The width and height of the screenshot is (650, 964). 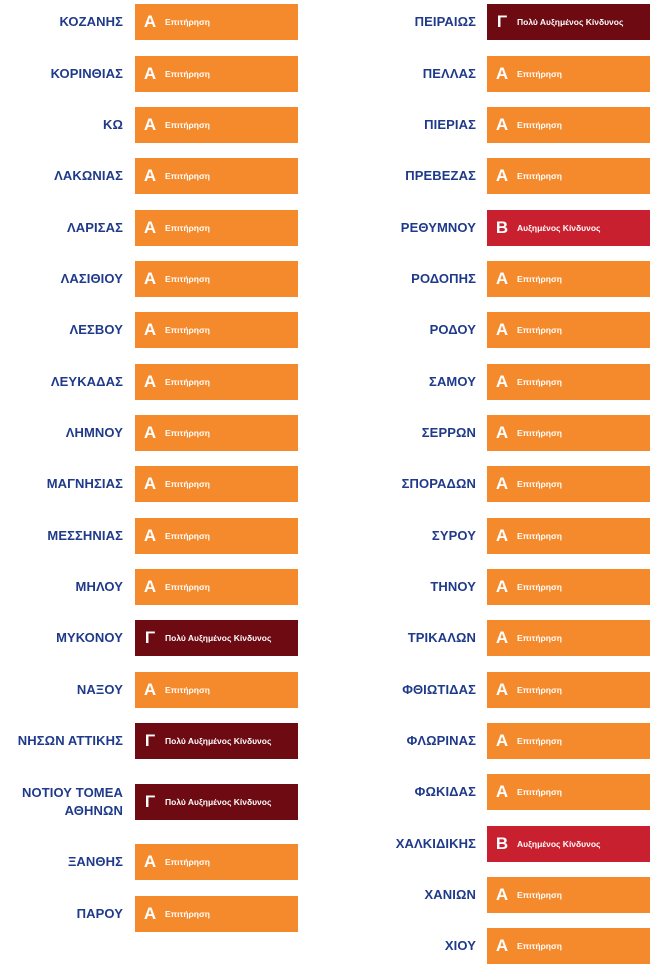 What do you see at coordinates (440, 175) in the screenshot?
I see `region-name-line: ΠΡΕΒΕΖΑΣ` at bounding box center [440, 175].